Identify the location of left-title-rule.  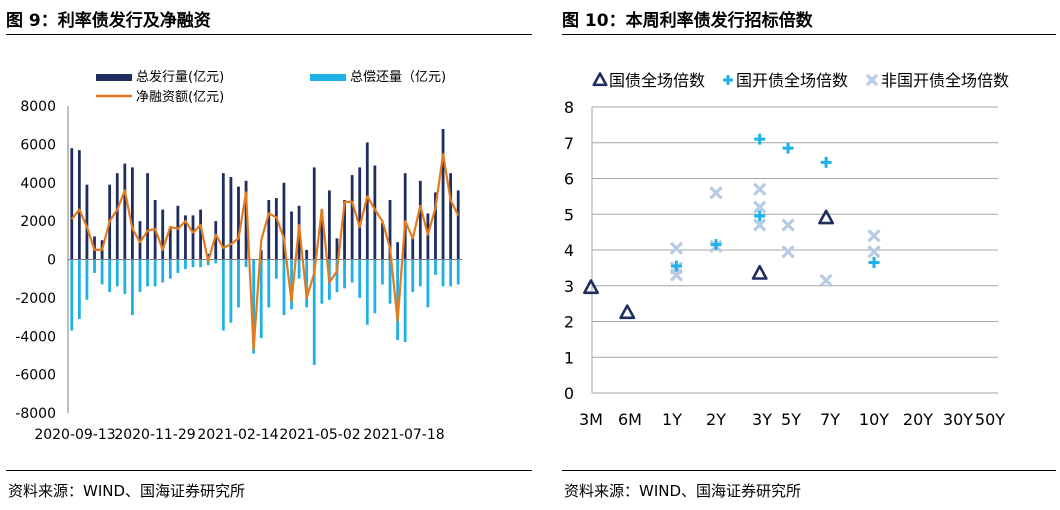
(269, 34).